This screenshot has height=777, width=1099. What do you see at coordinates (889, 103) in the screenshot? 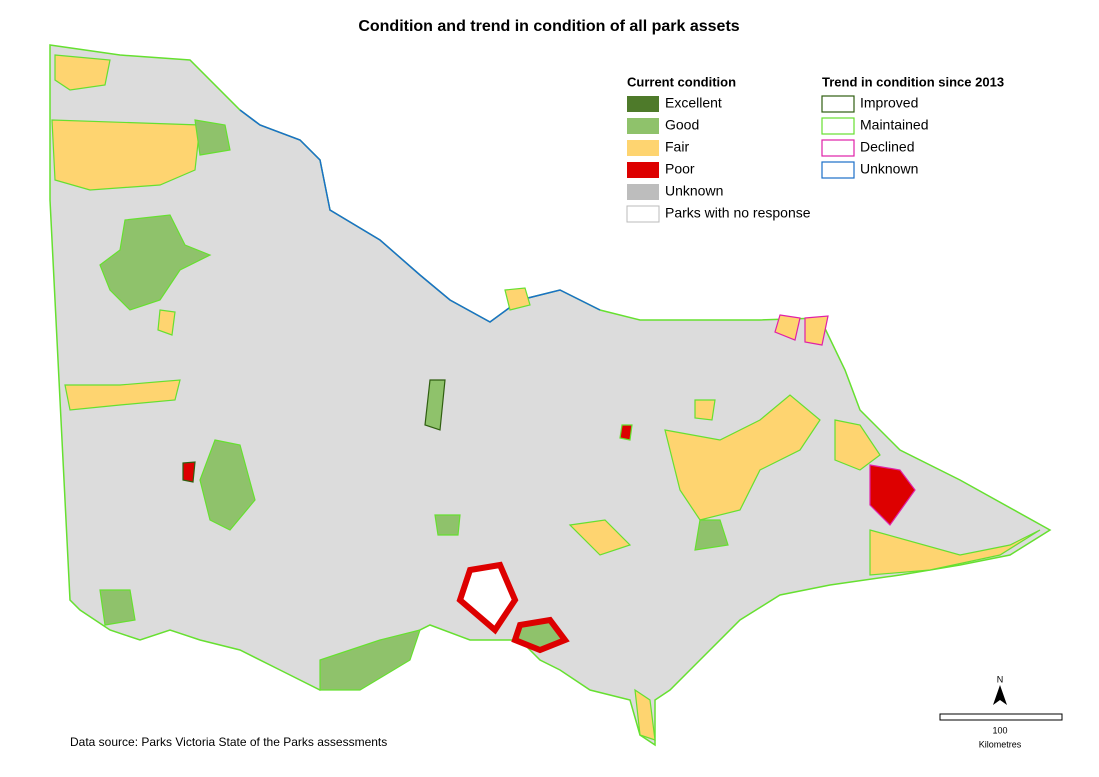
I see `legend-label: Improved` at bounding box center [889, 103].